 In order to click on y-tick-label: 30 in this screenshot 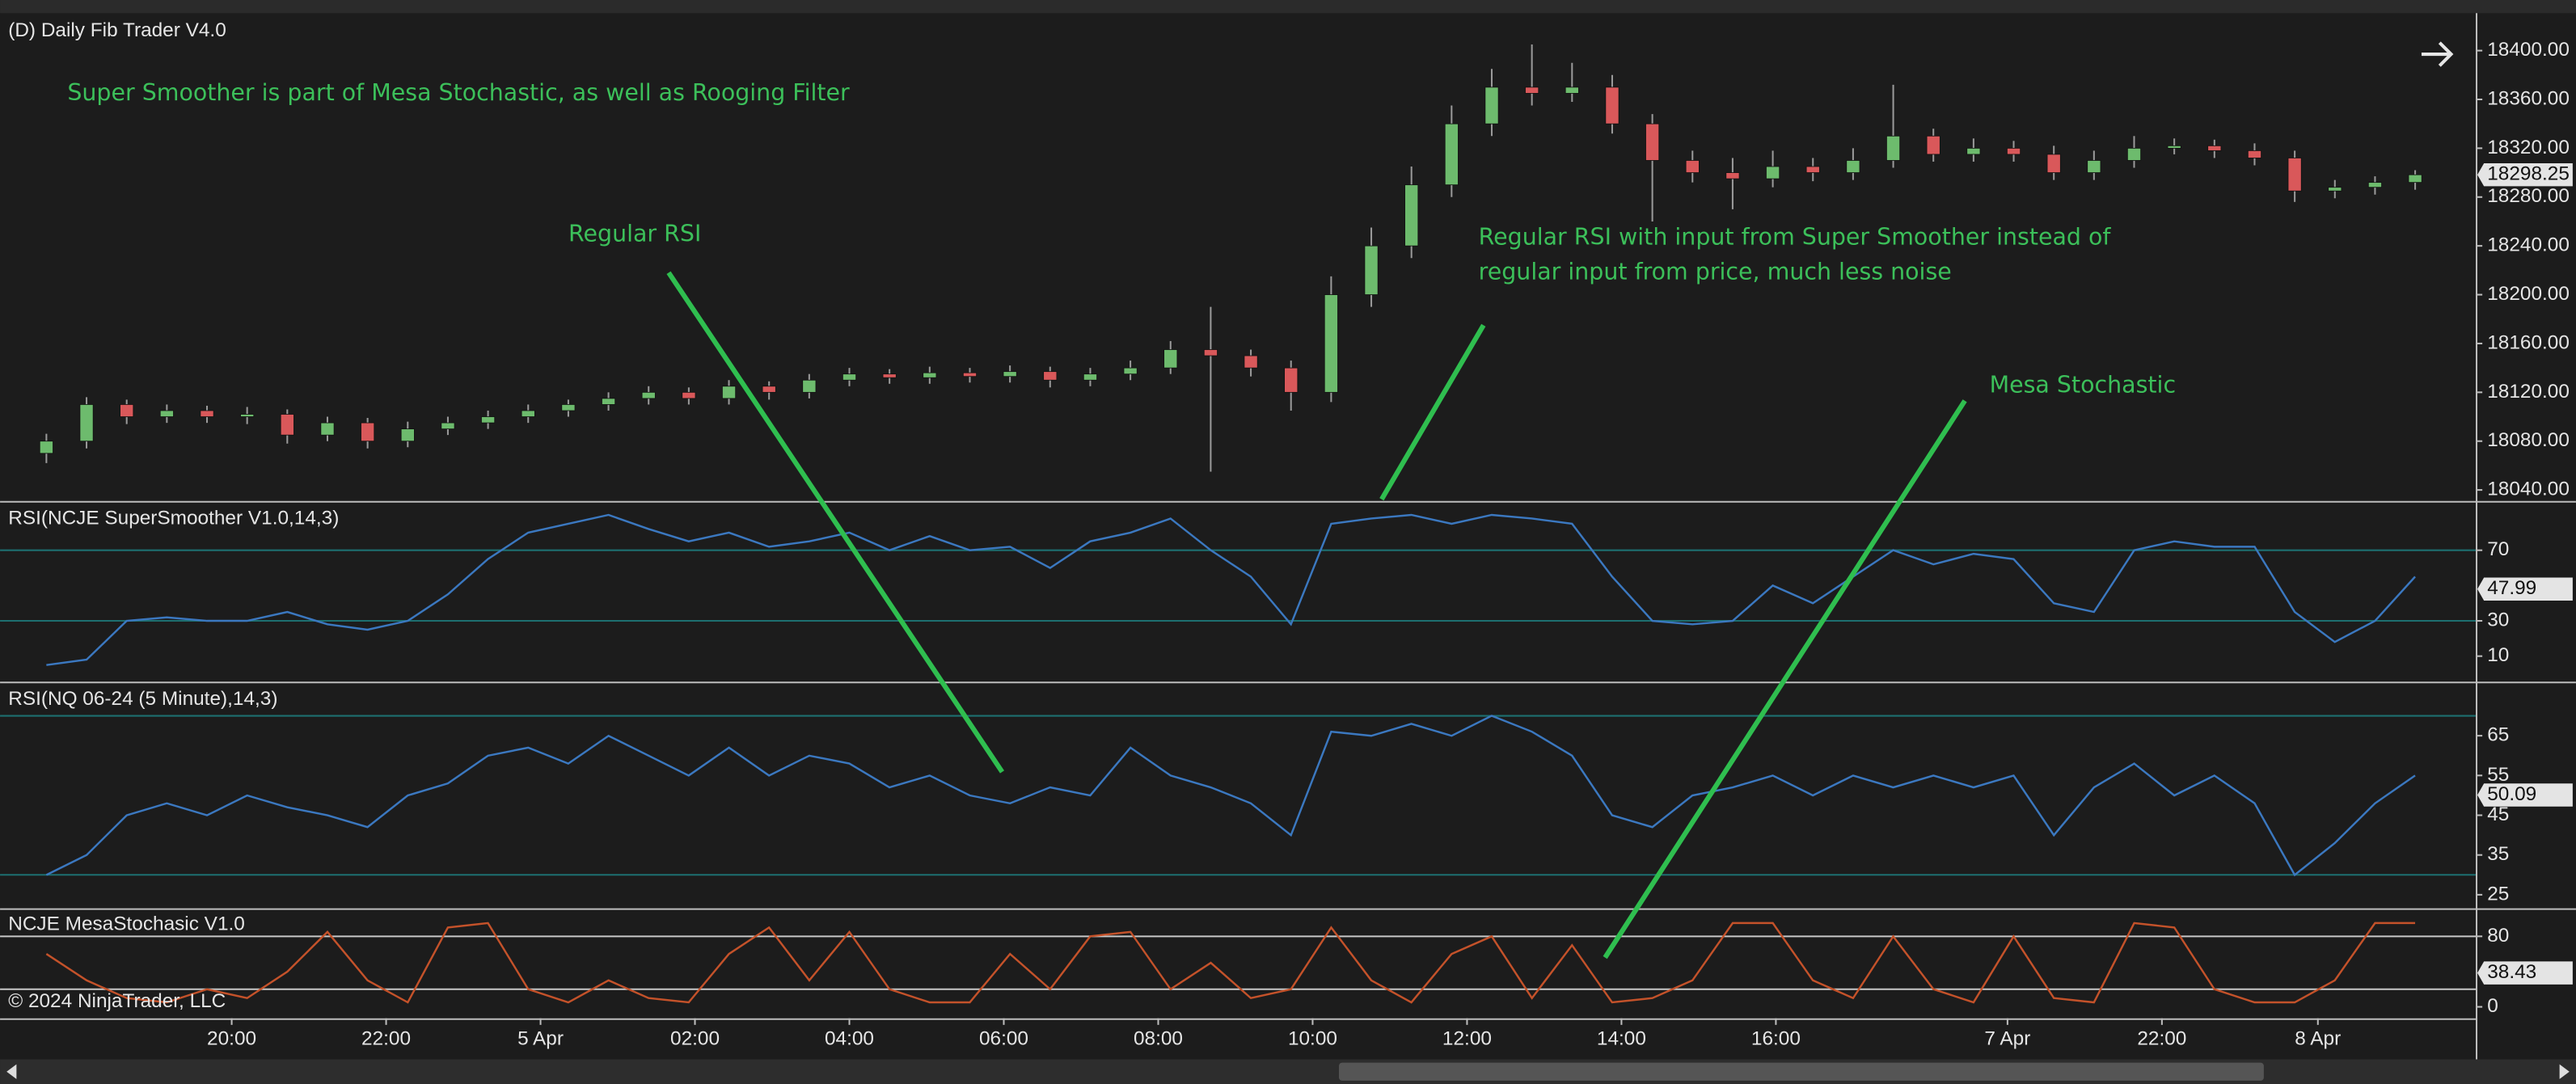, I will do `click(2498, 620)`.